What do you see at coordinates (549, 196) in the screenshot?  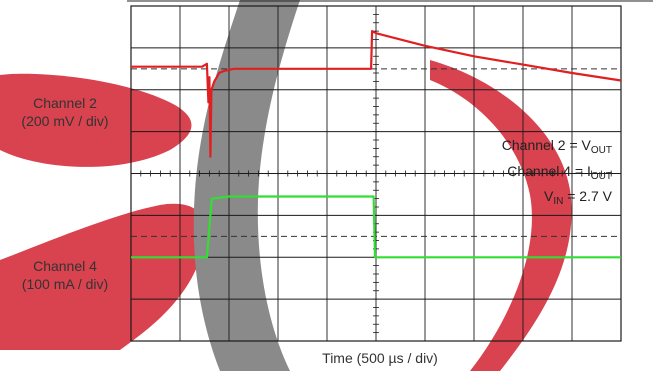 I see `legend-vin-text: V` at bounding box center [549, 196].